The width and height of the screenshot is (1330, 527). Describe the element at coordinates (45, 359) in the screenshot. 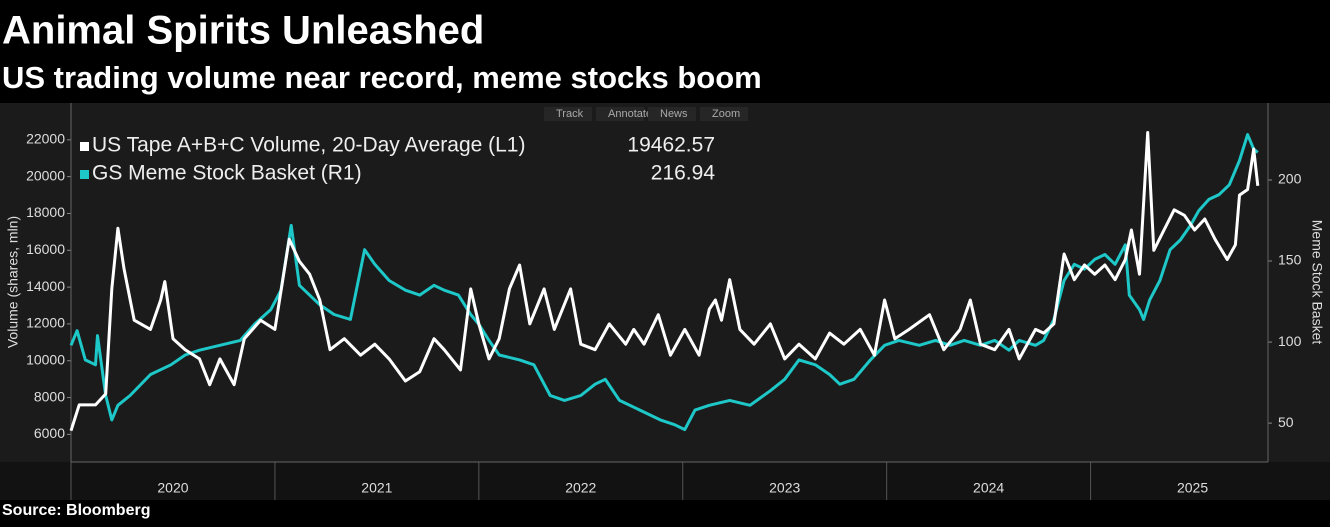

I see `y-tick-label: 10000` at that location.